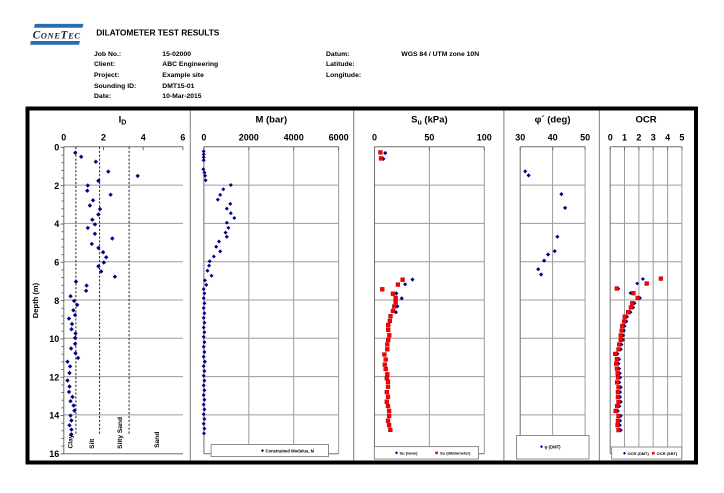 This screenshot has width=724, height=493. What do you see at coordinates (340, 64) in the screenshot?
I see `svg-text: Latitude:` at bounding box center [340, 64].